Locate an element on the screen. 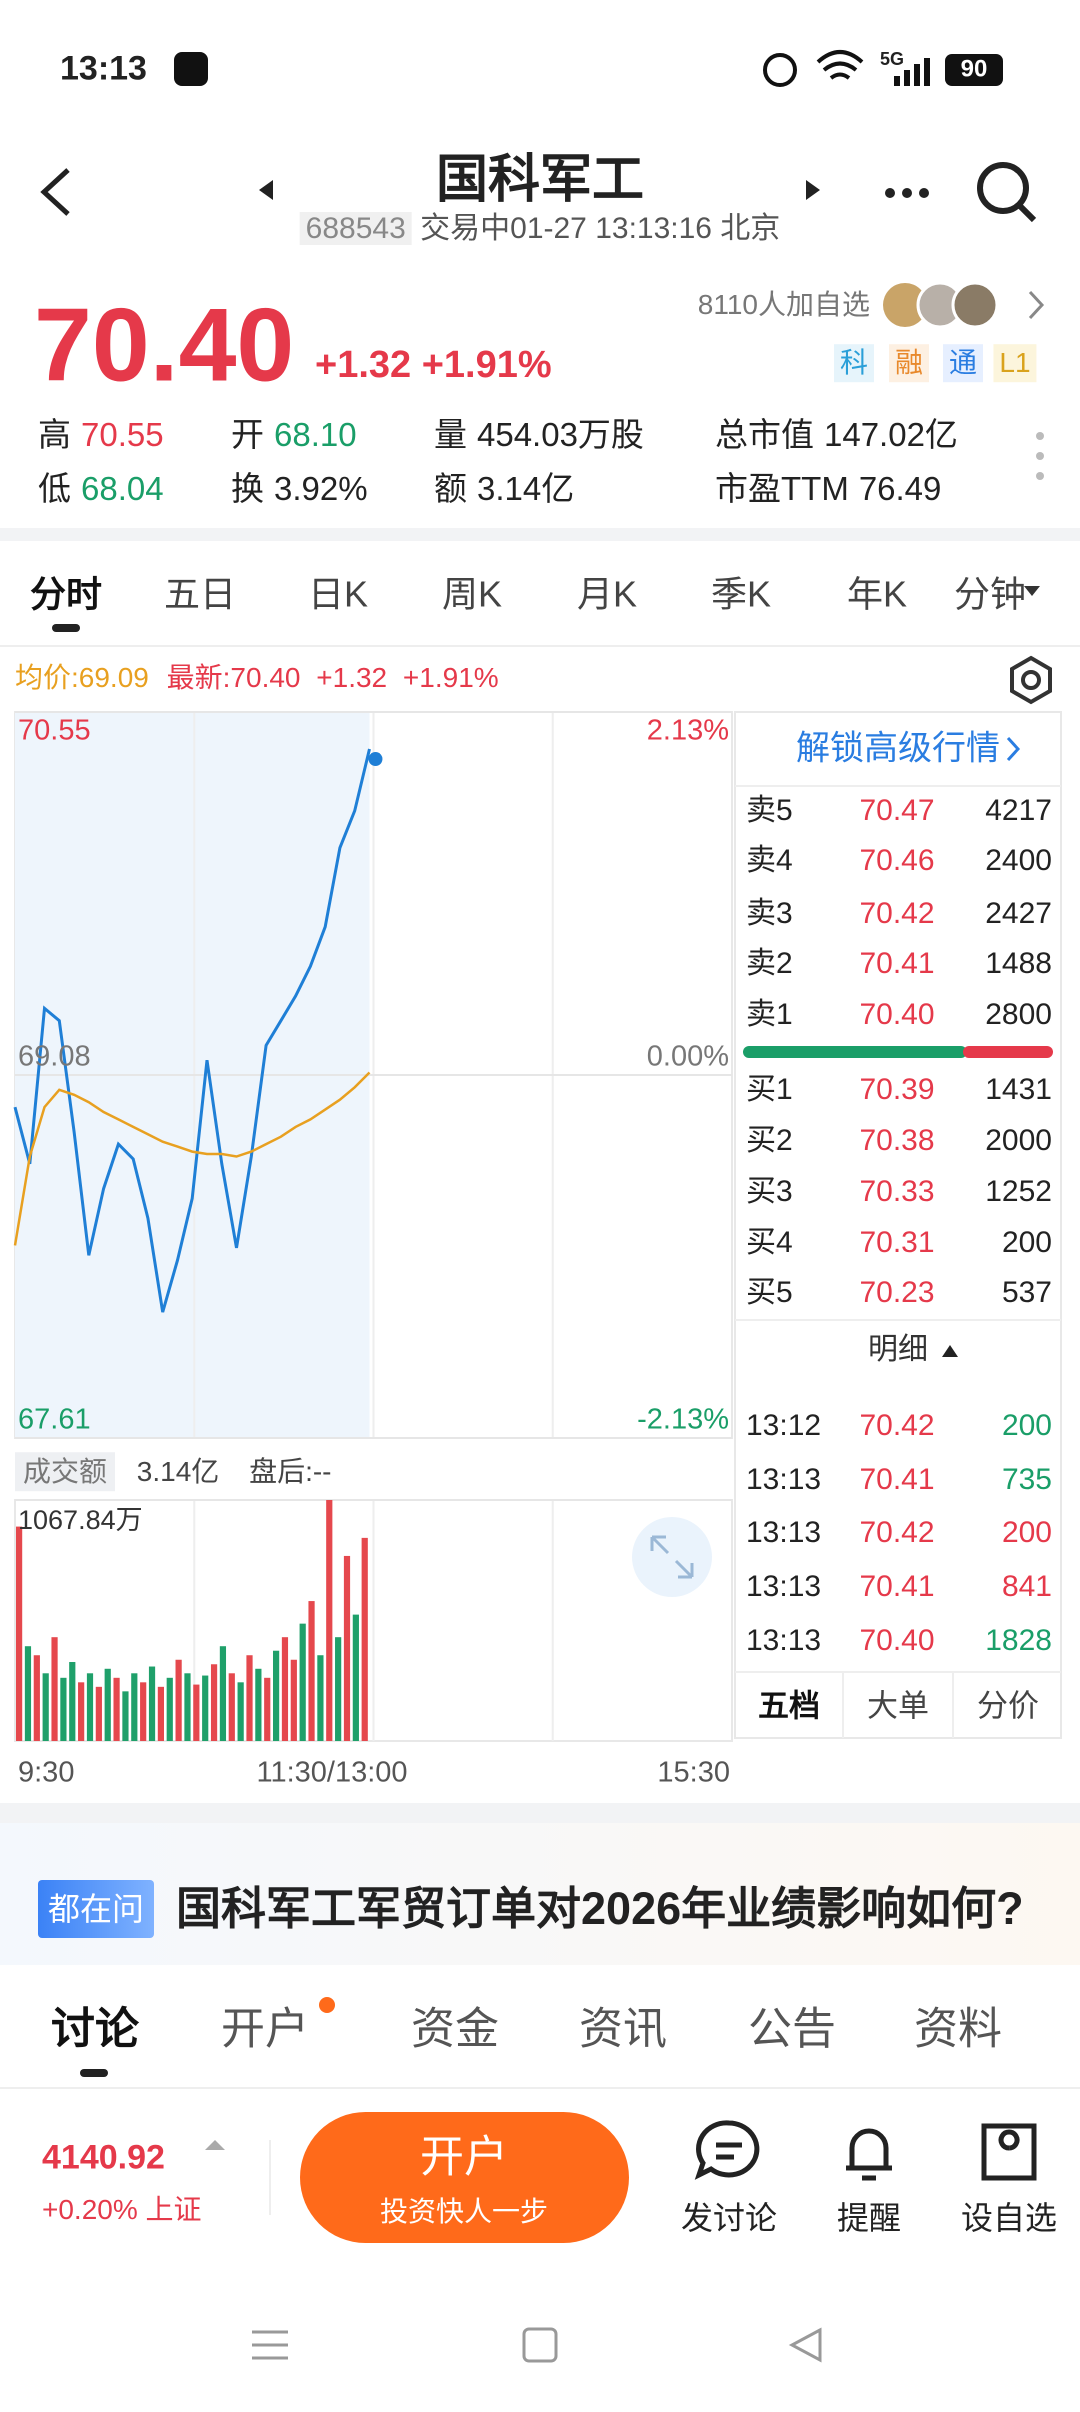  bottom-tab: 讨论 is located at coordinates (95, 2029).